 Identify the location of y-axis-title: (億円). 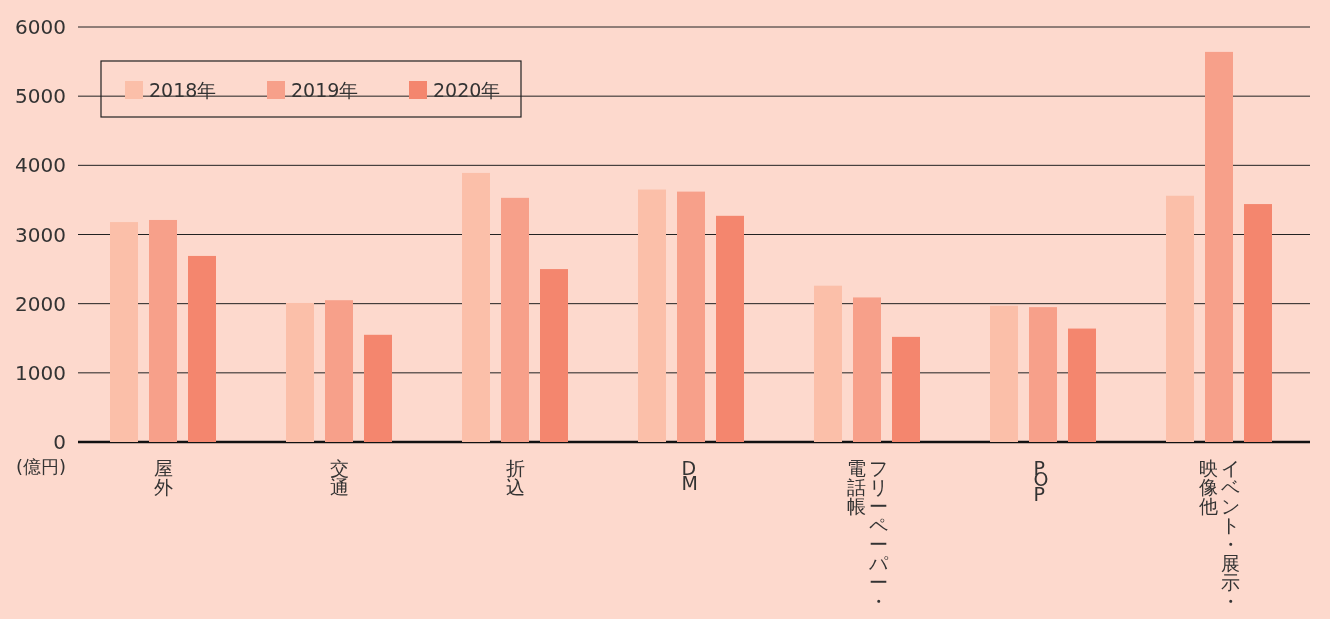
(41, 466).